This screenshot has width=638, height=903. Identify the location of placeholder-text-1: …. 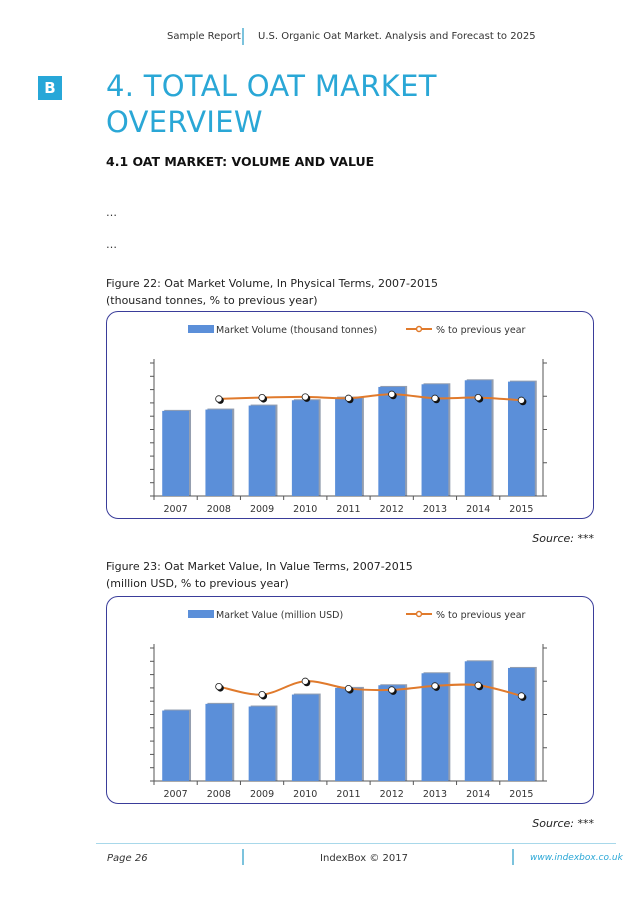
(111, 212).